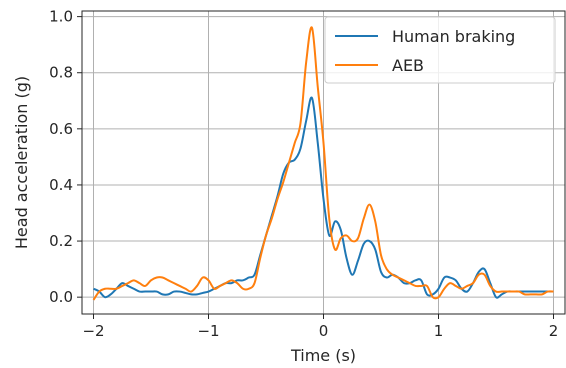  What do you see at coordinates (61, 17) in the screenshot?
I see `y-tick-label: 1.0` at bounding box center [61, 17].